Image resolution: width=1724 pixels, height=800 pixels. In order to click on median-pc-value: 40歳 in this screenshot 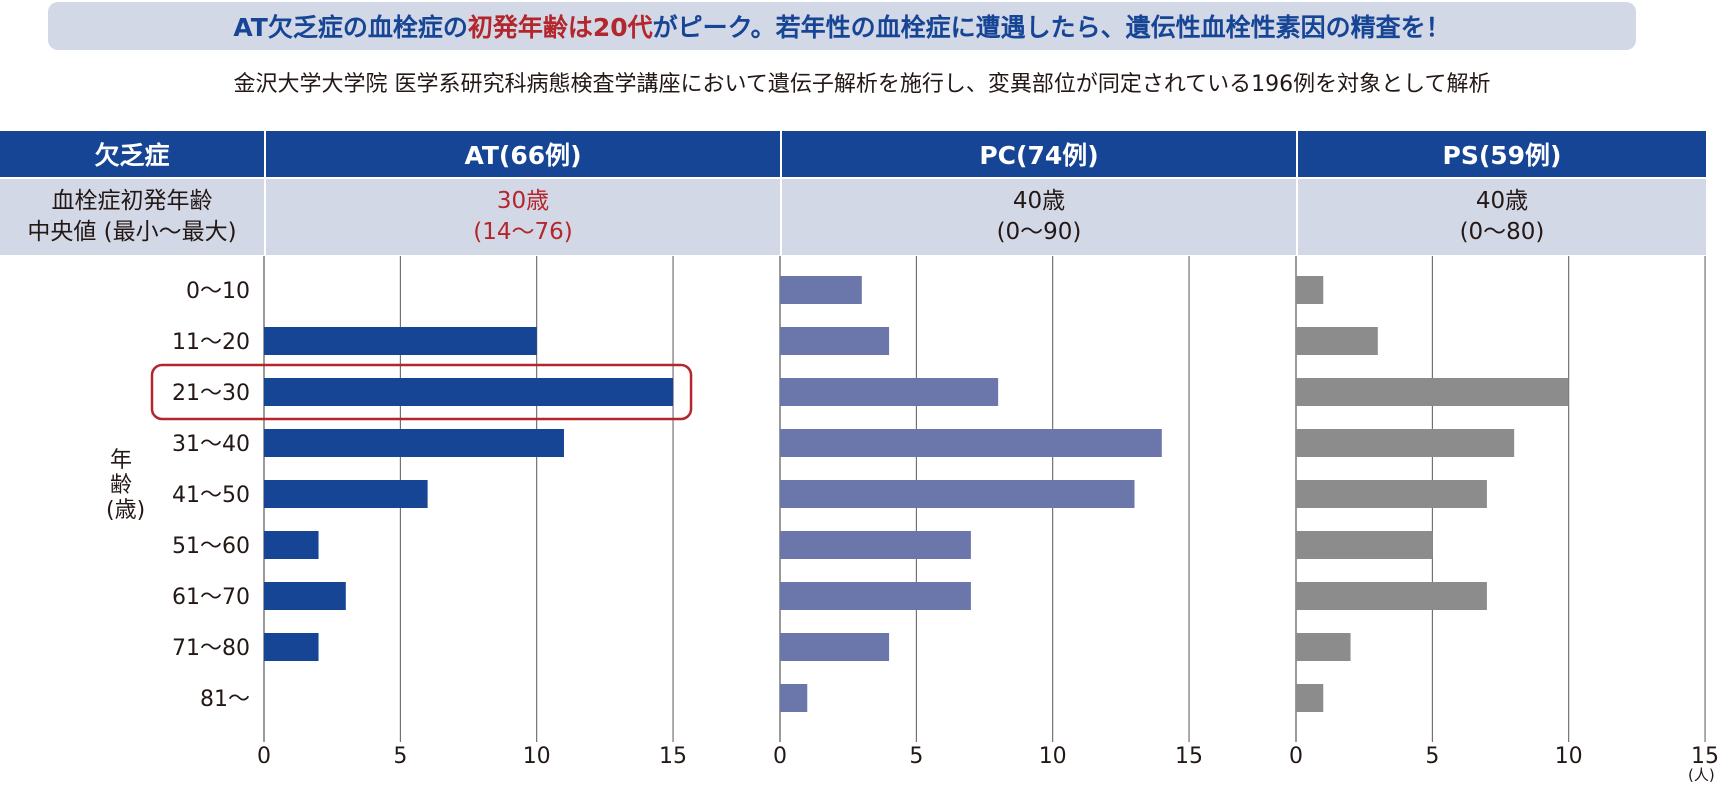, I will do `click(1039, 201)`.